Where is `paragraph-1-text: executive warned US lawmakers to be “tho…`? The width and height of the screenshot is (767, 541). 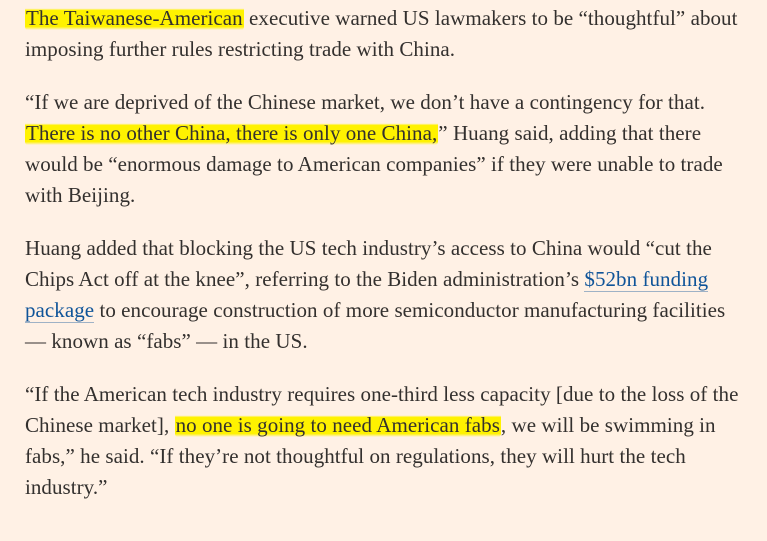 paragraph-1-text: executive warned US lawmakers to be “tho… is located at coordinates (381, 33).